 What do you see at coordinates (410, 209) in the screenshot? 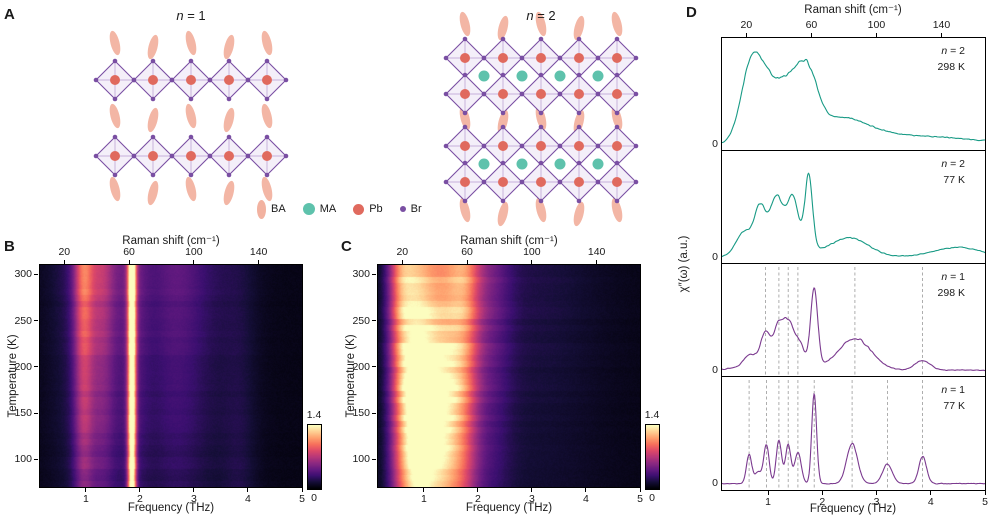
I see `legend-item-br: Br` at bounding box center [410, 209].